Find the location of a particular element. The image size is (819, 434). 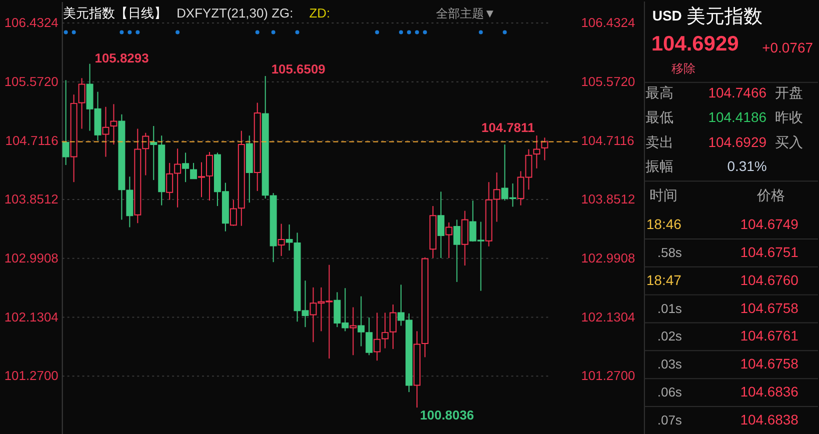

text: 104.6760 is located at coordinates (769, 280).